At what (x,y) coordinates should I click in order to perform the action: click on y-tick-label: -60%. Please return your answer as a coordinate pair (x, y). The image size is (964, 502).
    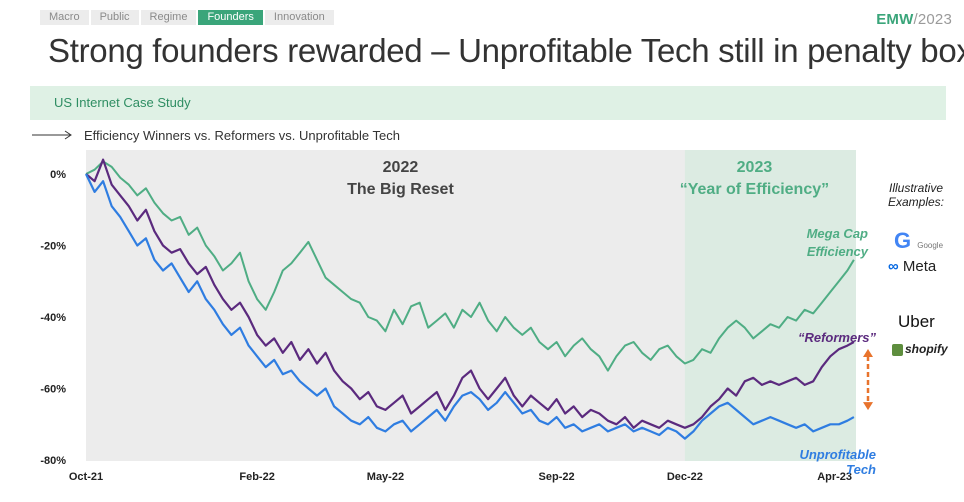
    Looking at the image, I should click on (53, 390).